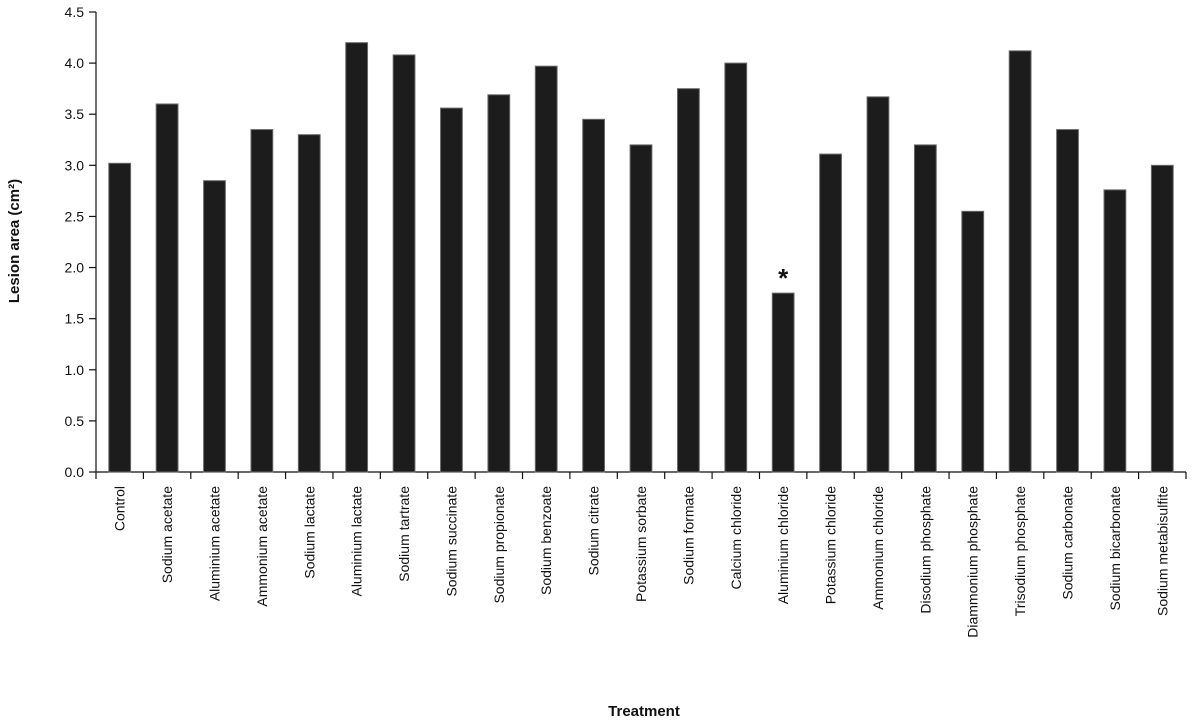 The width and height of the screenshot is (1202, 722). Describe the element at coordinates (736, 538) in the screenshot. I see `x-category-label: Calcium chloride` at that location.